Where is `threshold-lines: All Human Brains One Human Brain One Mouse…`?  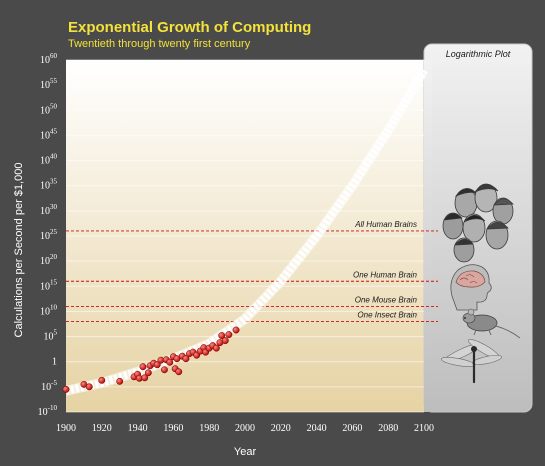
threshold-lines: All Human Brains One Human Brain One Mouse… is located at coordinates (252, 271).